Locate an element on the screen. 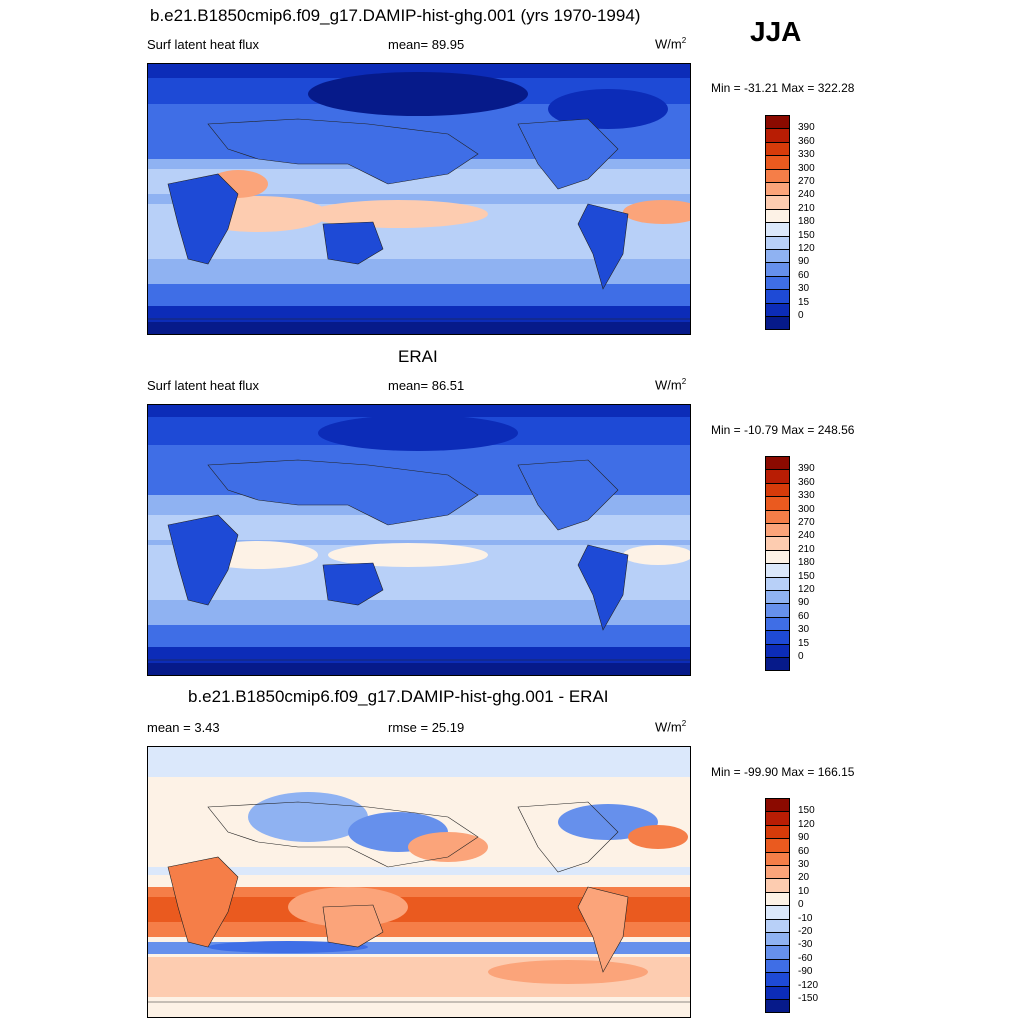  panel-2-units-label: W/m2 is located at coordinates (671, 385).